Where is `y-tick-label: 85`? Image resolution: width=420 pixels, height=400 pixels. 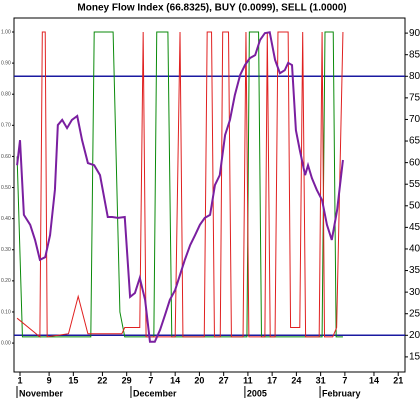
y-tick-label: 85 is located at coordinates (414, 54).